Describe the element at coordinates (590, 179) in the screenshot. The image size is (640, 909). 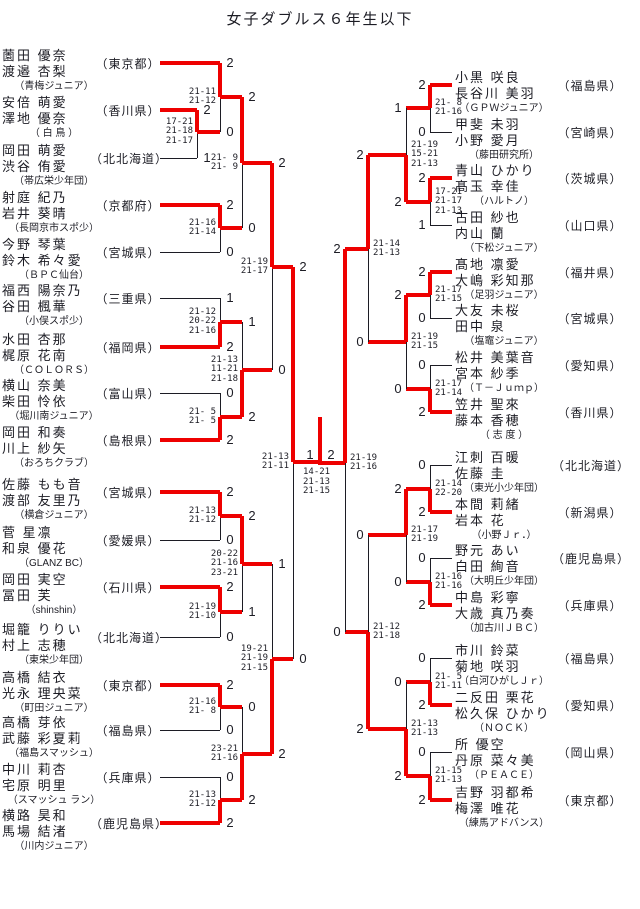
I see `team-prefecture: （茨城県）` at that location.